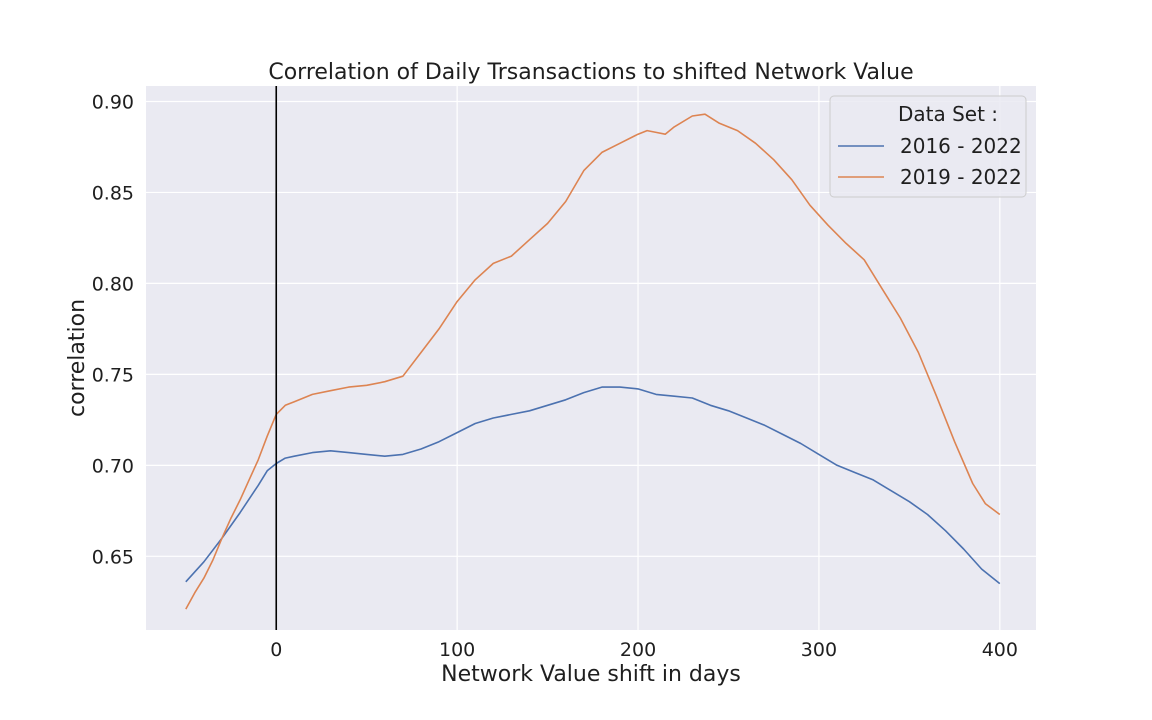  Describe the element at coordinates (638, 650) in the screenshot. I see `x-tick-label: 200` at that location.